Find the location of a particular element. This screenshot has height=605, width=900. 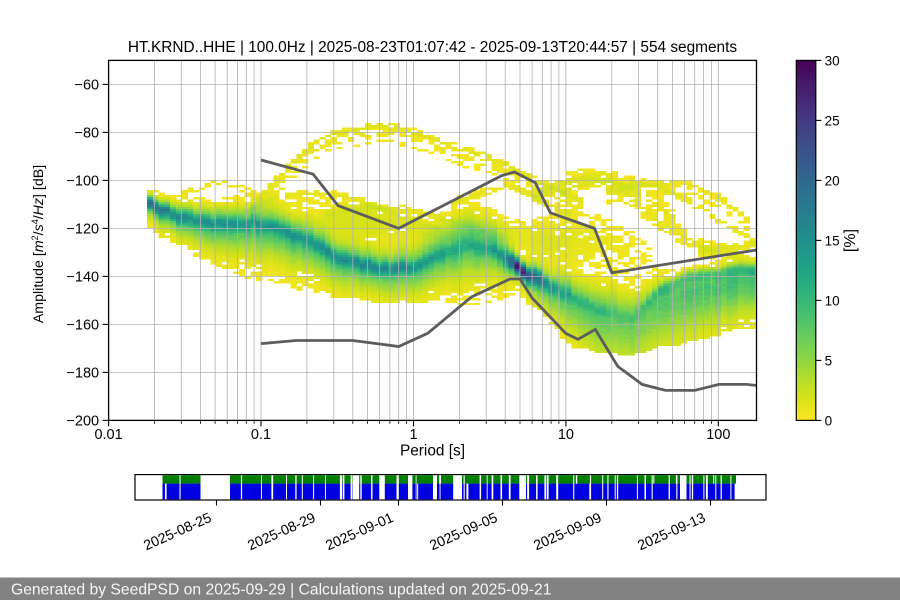

svg-text: 0 is located at coordinates (829, 420).